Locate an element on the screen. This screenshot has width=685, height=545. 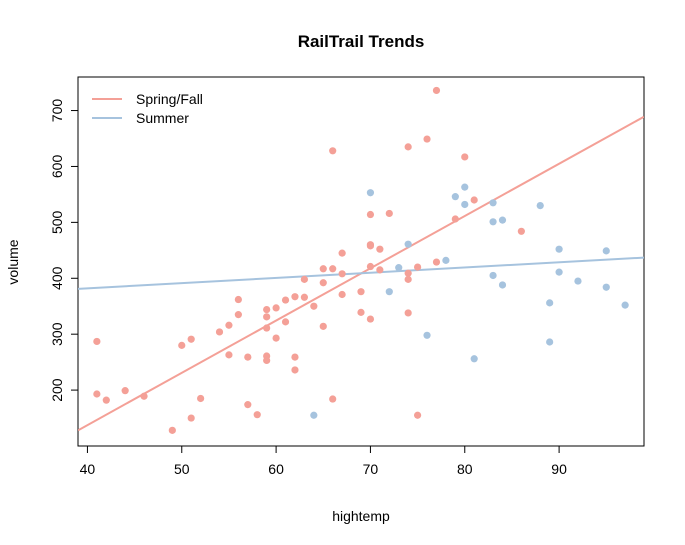
x-axis-label: hightemp is located at coordinates (361, 516).